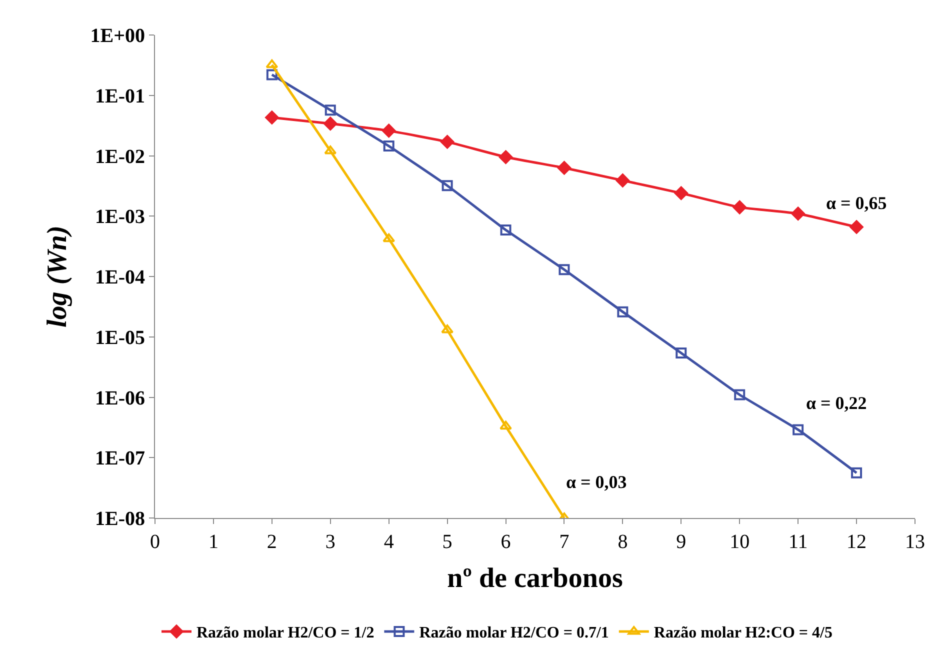 This screenshot has width=937, height=661. Describe the element at coordinates (389, 542) in the screenshot. I see `x-tick-label: 4` at that location.